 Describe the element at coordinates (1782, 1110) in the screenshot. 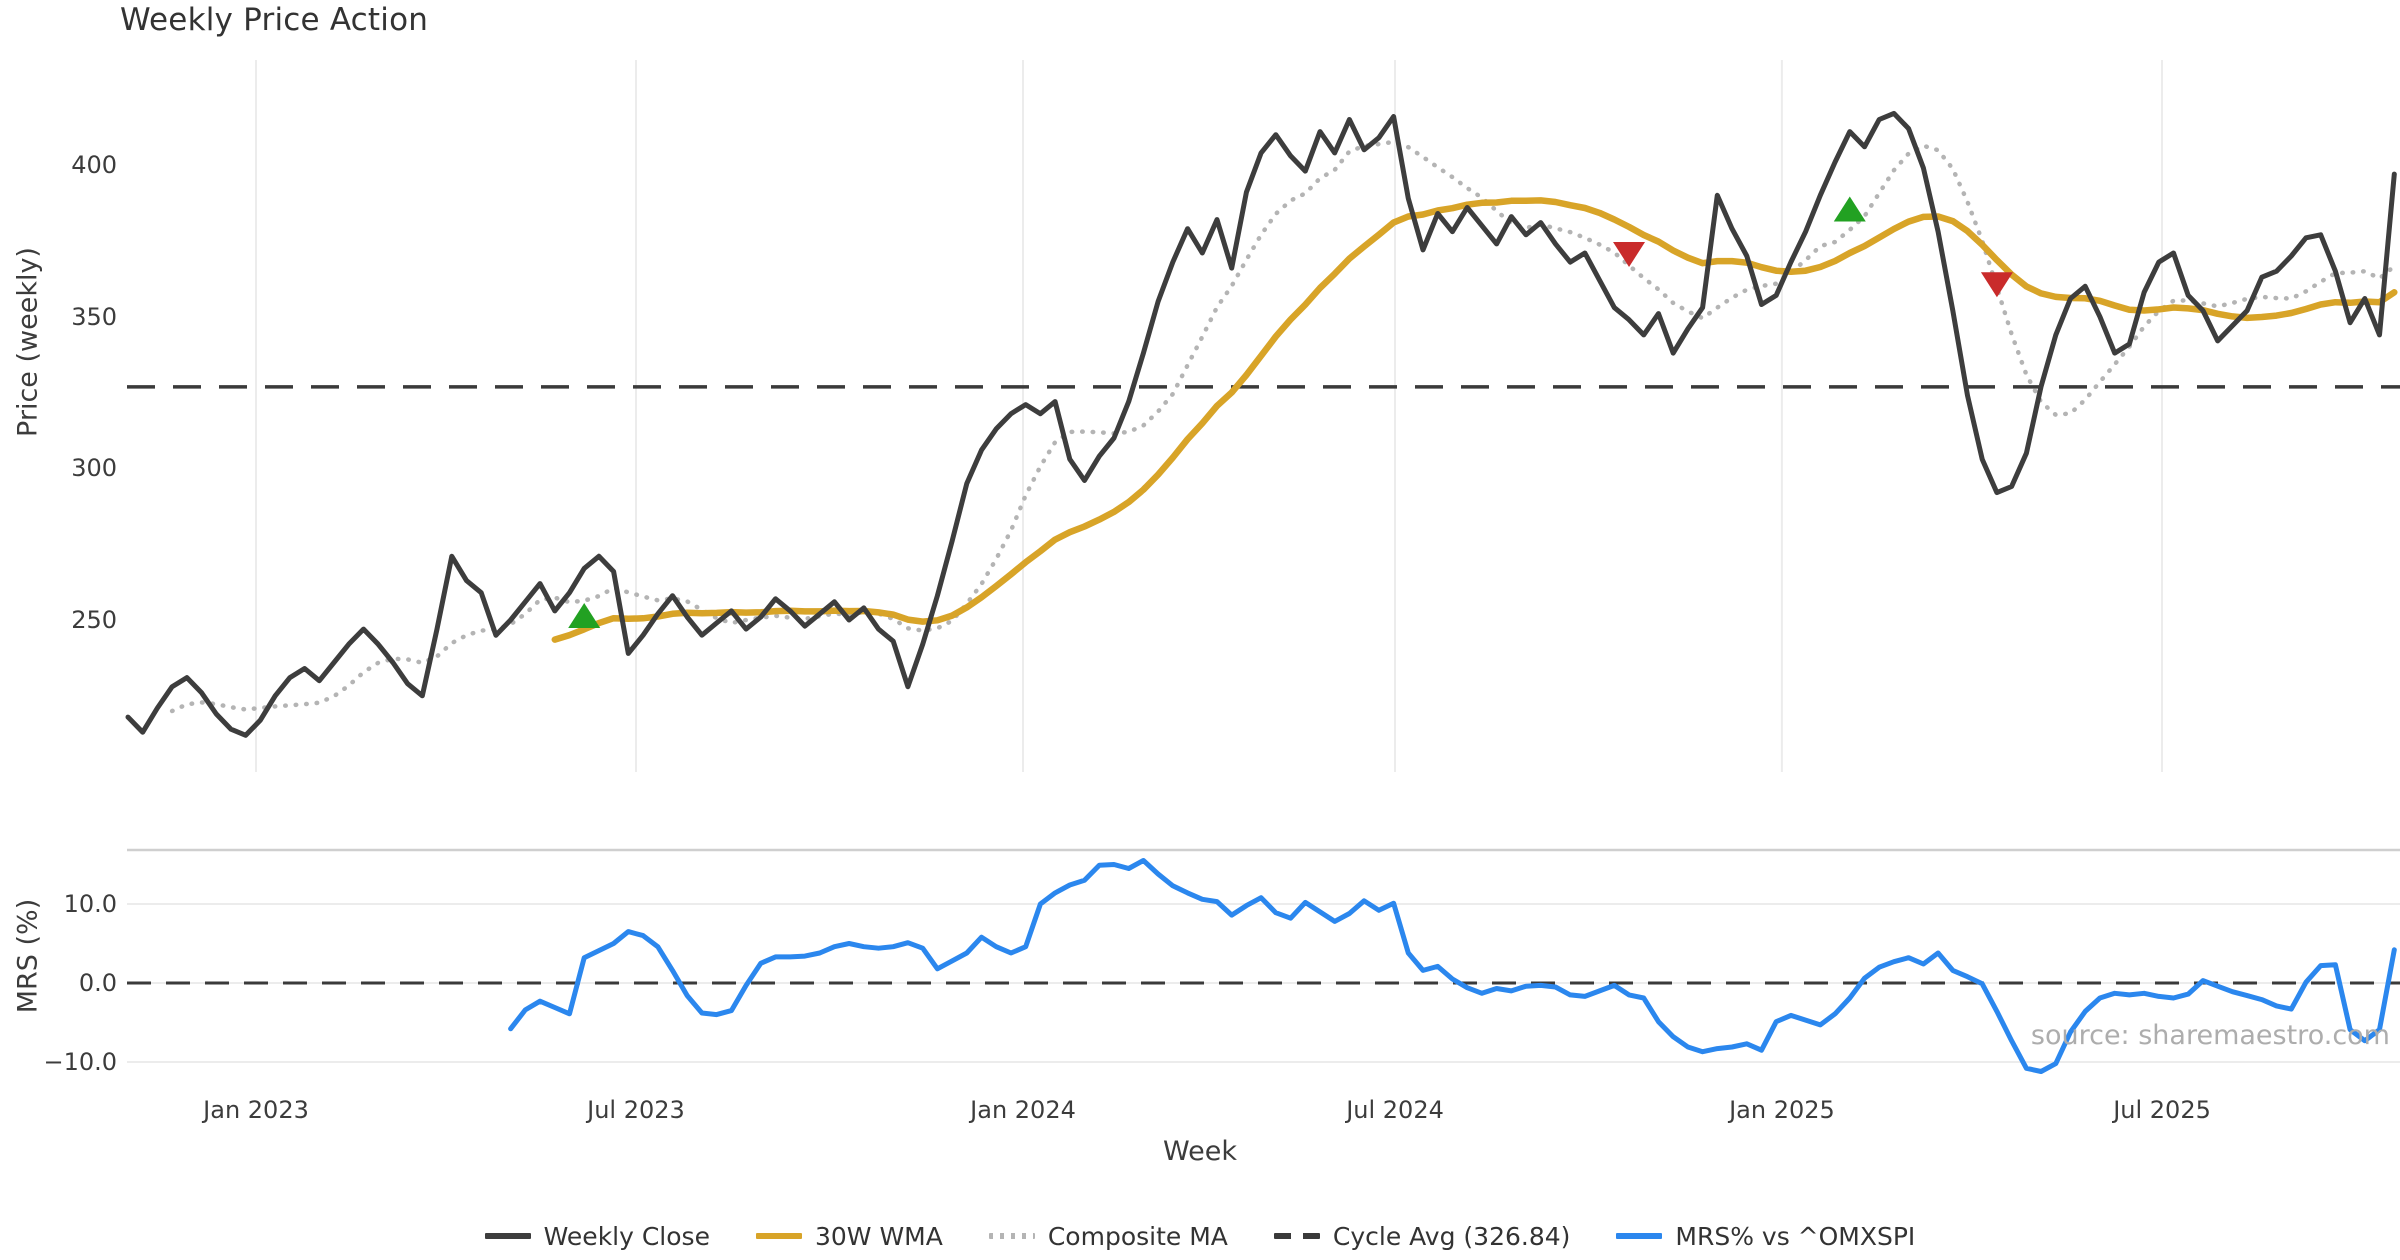

I see `xtick-jan-2025: Jan 2025` at that location.